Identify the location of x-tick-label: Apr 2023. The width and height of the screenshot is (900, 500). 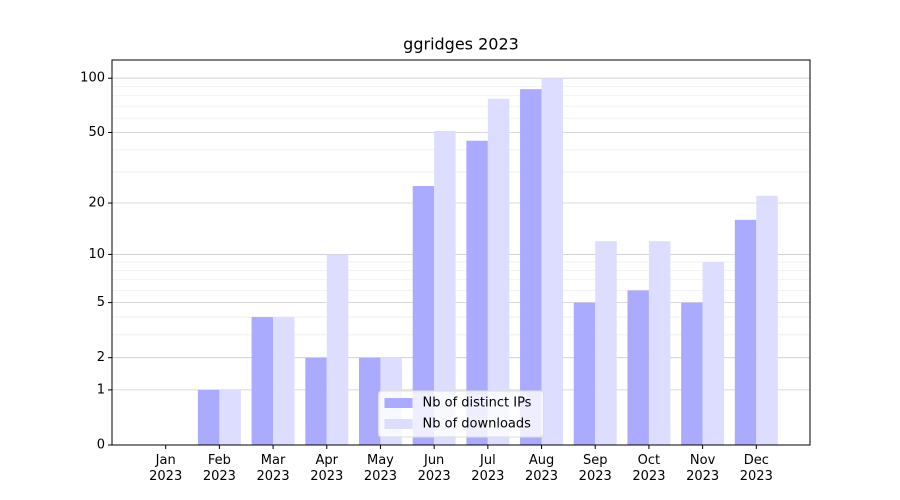
(327, 468).